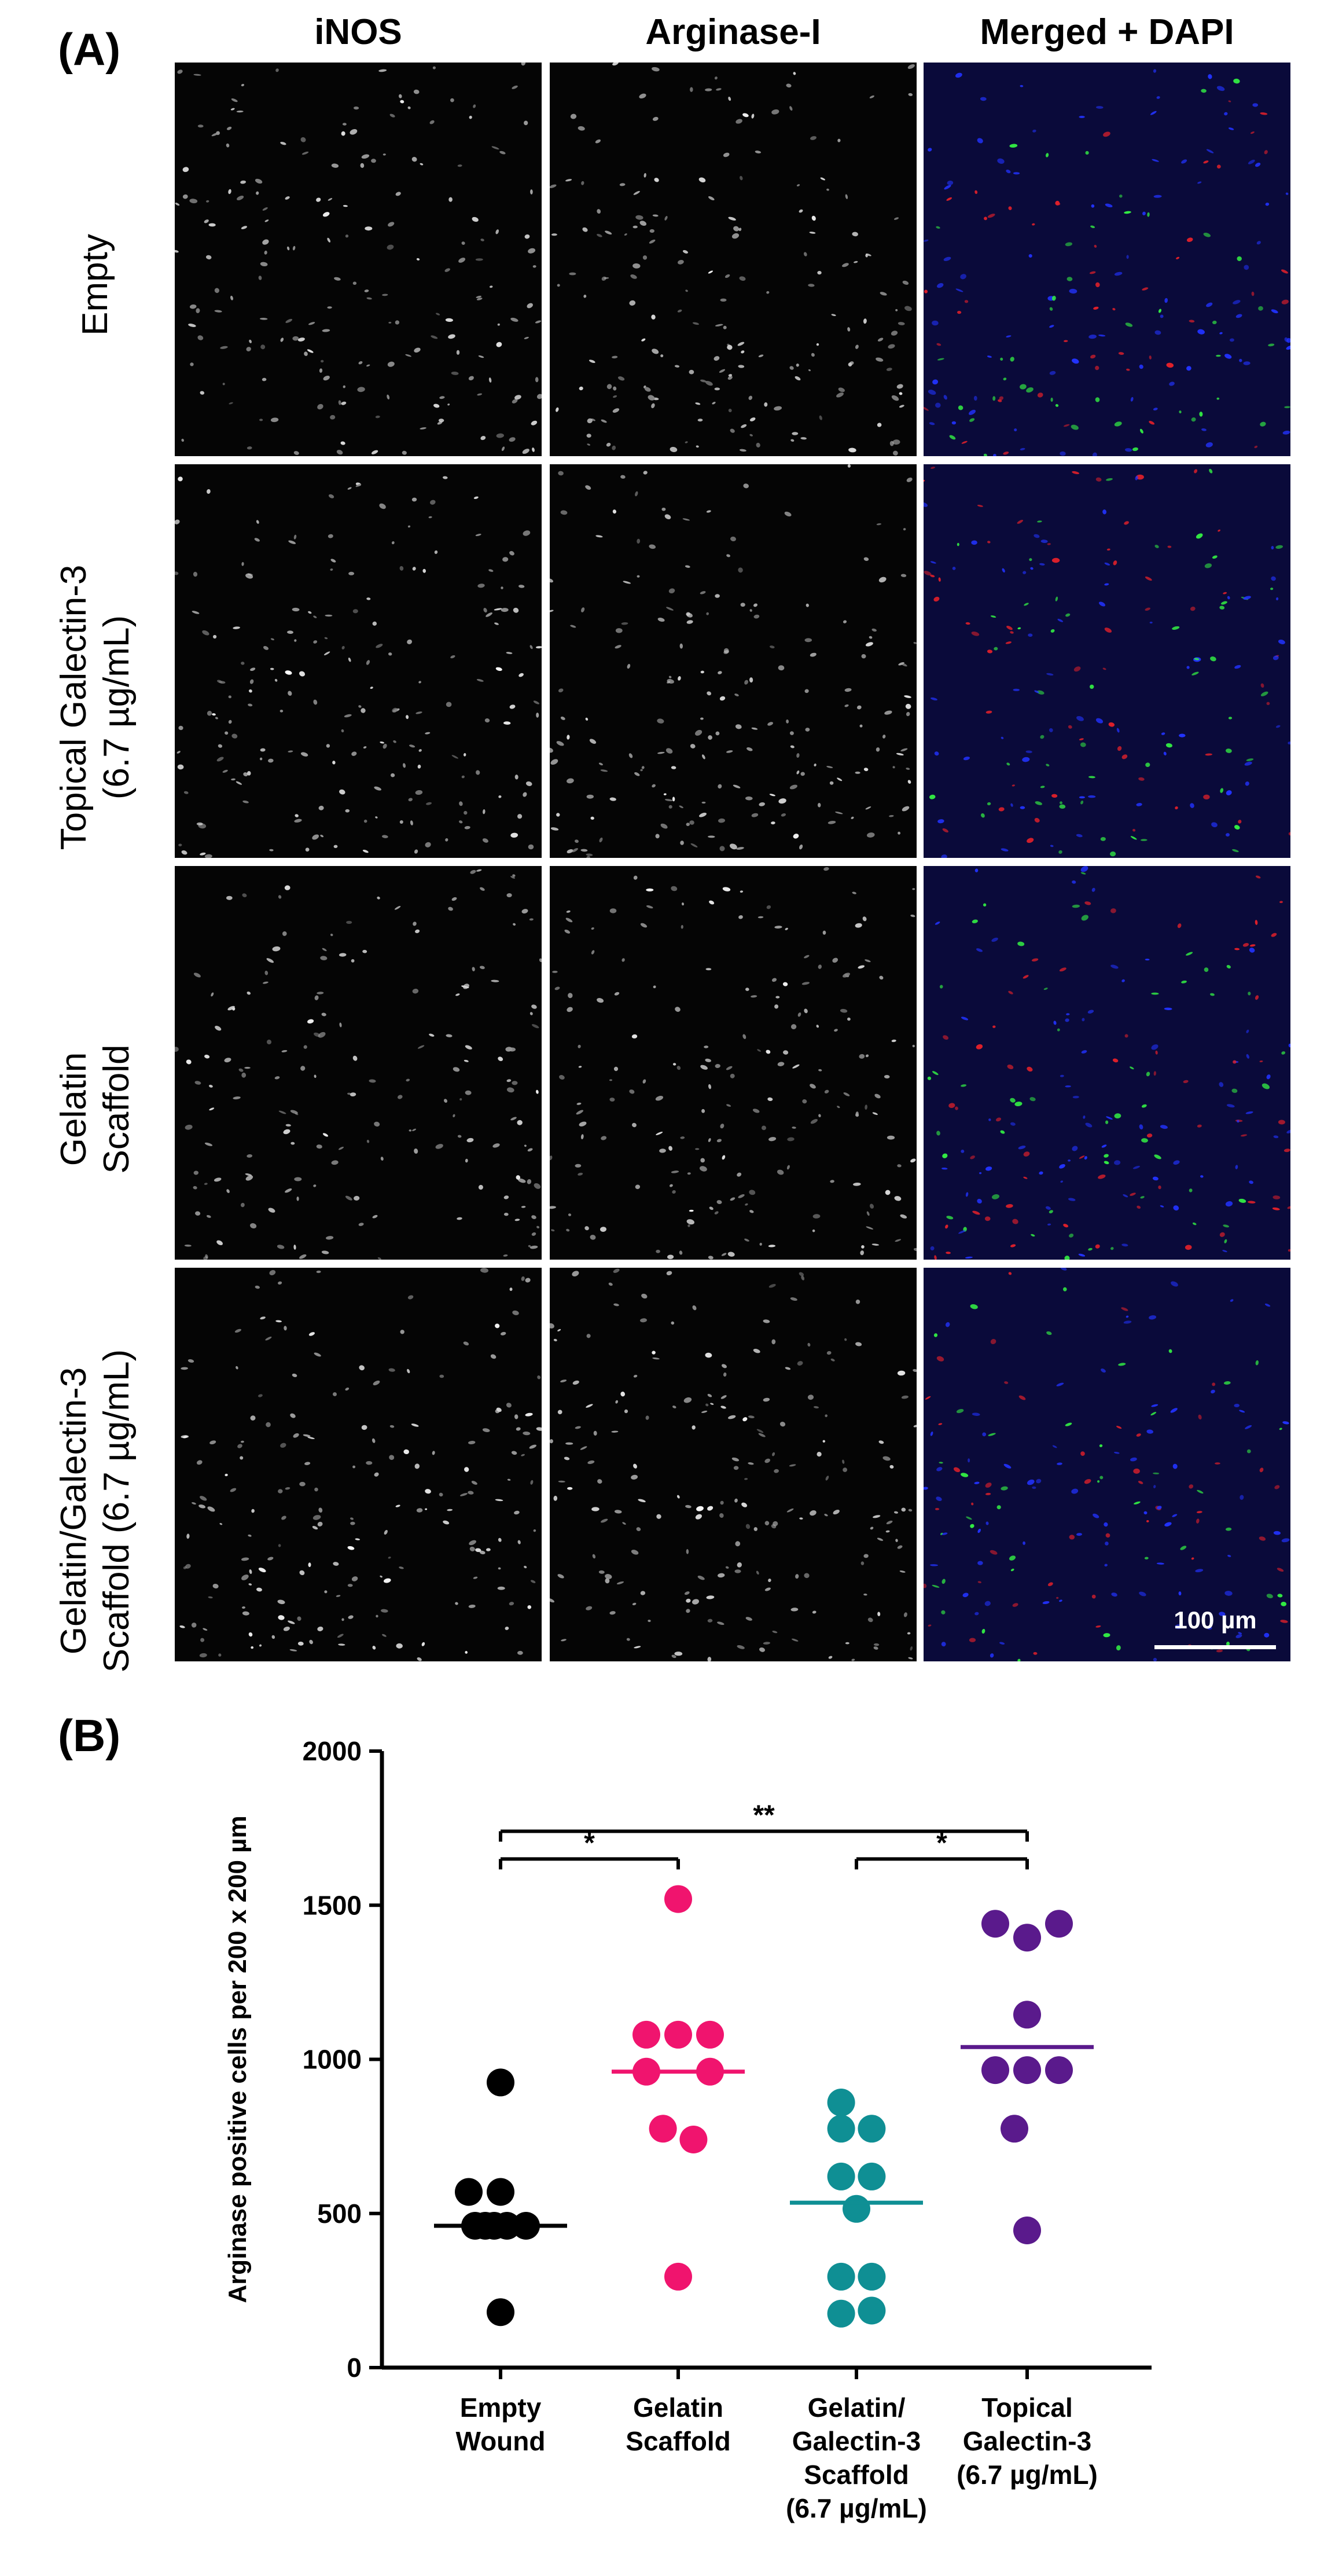 This screenshot has height=2576, width=1335. What do you see at coordinates (1107, 32) in the screenshot?
I see `column-header-merged: Merged + DAPI` at bounding box center [1107, 32].